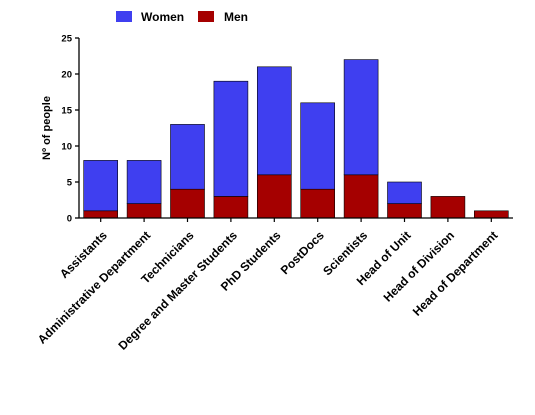 The height and width of the screenshot is (415, 535). Describe the element at coordinates (162, 17) in the screenshot. I see `legend-label-women: Women` at that location.